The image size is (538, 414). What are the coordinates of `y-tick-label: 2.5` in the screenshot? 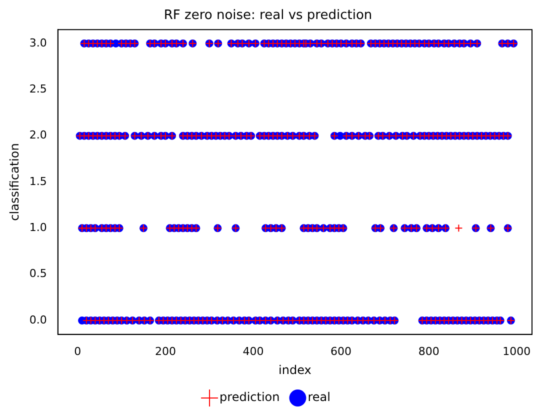 It's located at (38, 89).